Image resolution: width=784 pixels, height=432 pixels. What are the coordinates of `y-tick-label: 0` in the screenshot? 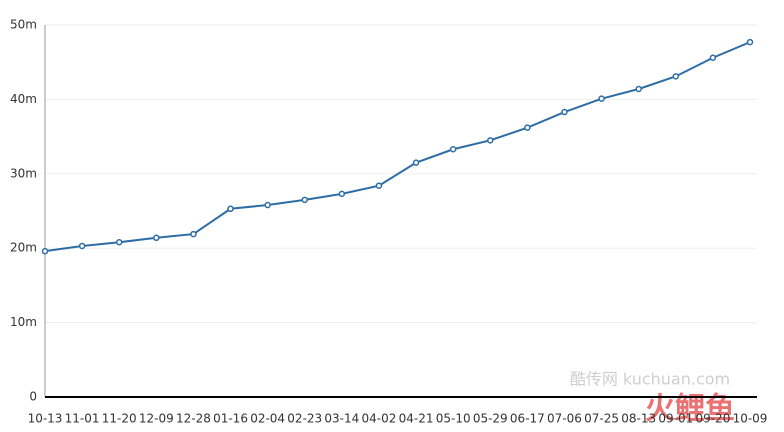 It's located at (33, 397).